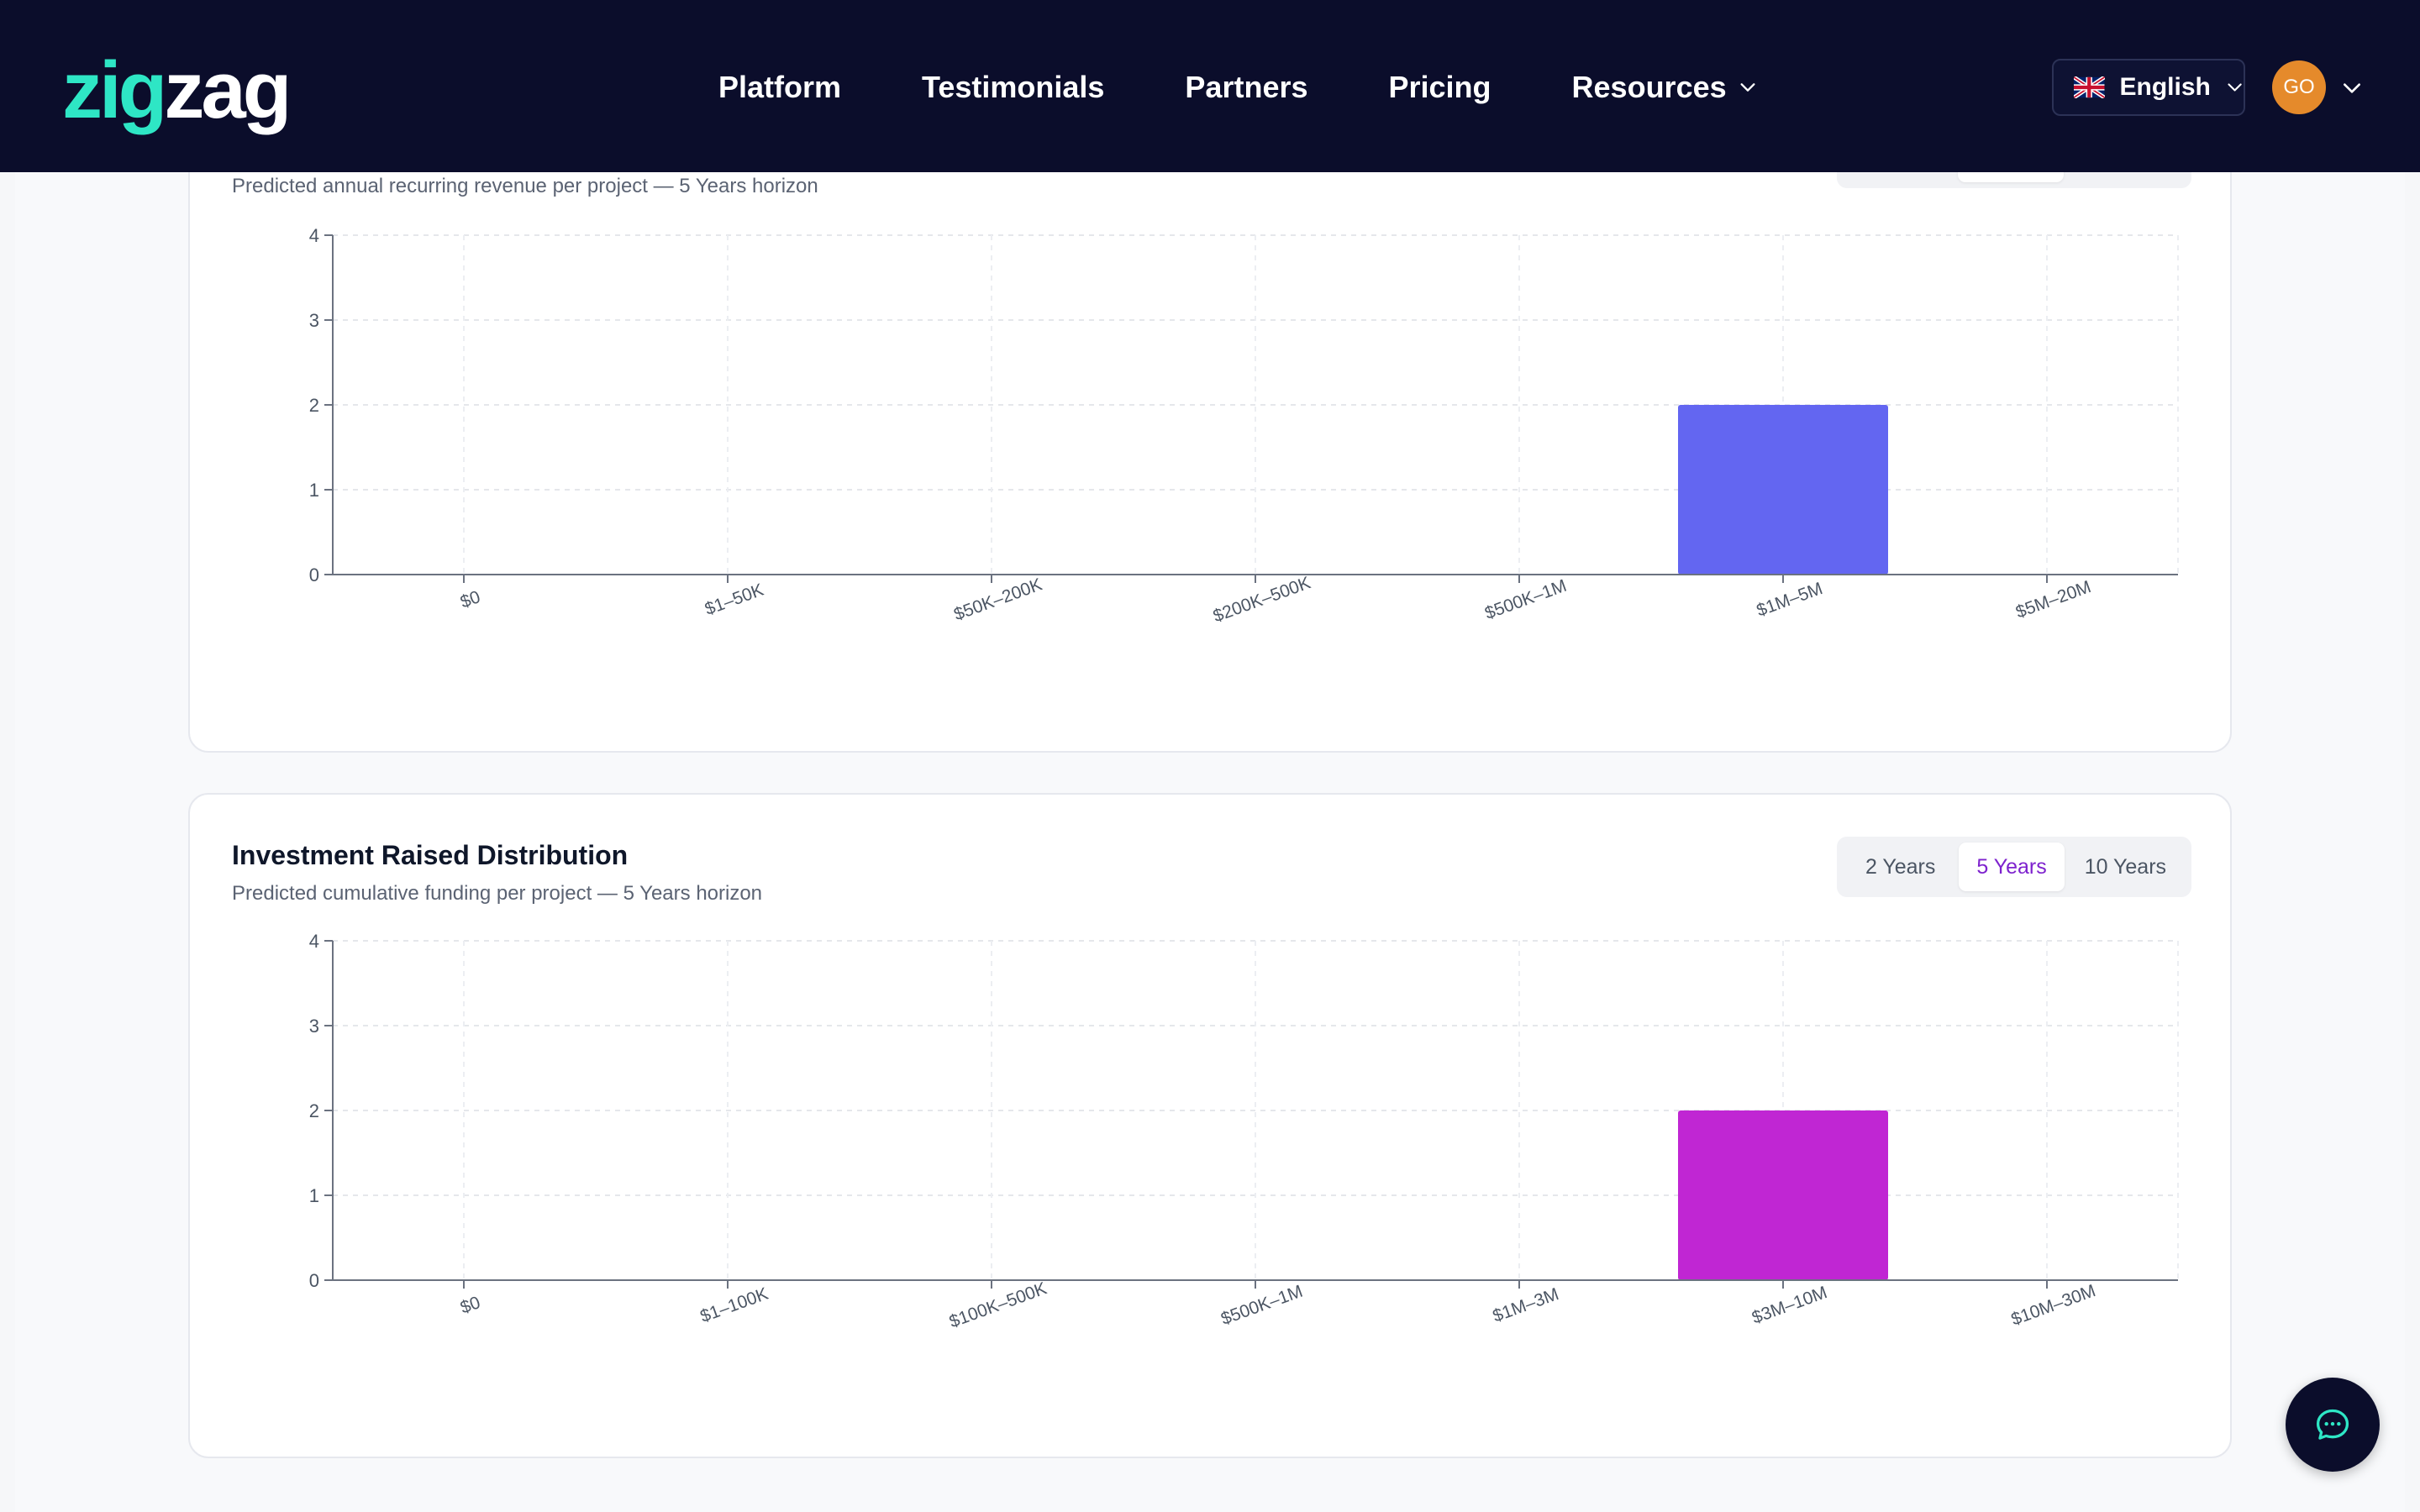  What do you see at coordinates (734, 599) in the screenshot?
I see `x-tick-label: $1–50K` at bounding box center [734, 599].